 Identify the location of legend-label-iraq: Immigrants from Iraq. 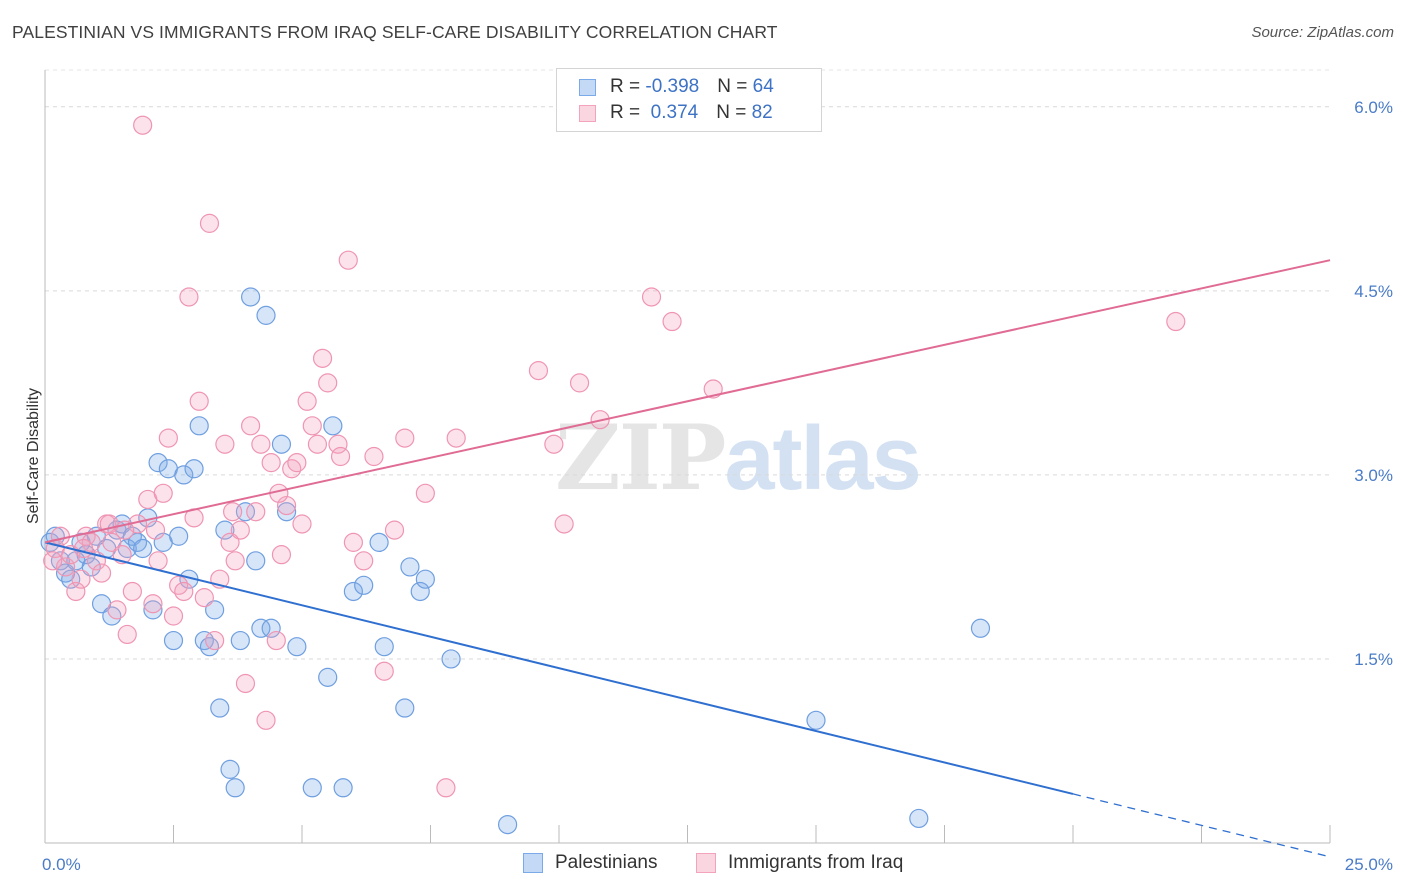
(816, 862).